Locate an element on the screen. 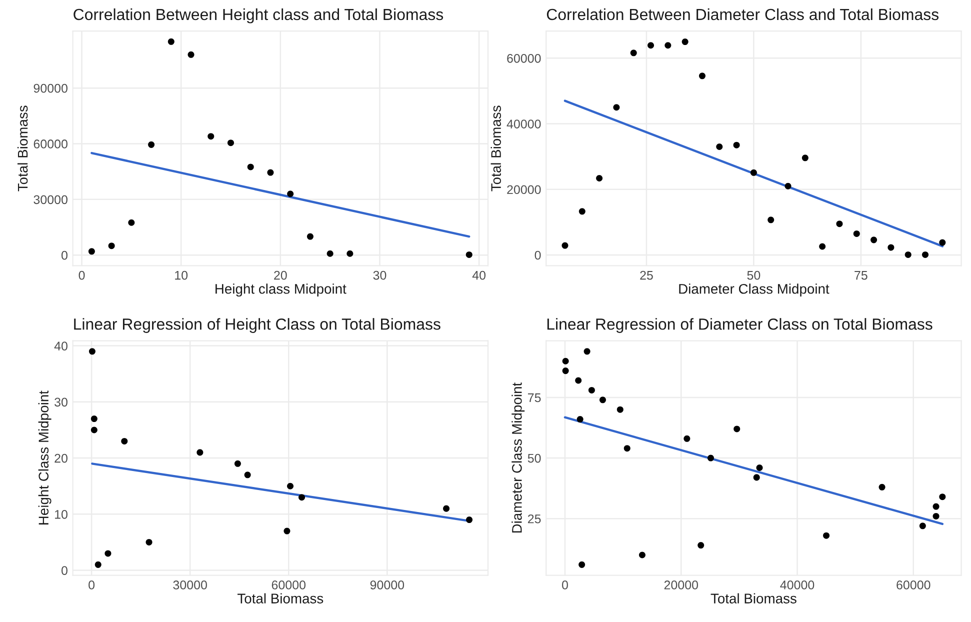 The width and height of the screenshot is (971, 622). y-tick-label: 40 is located at coordinates (61, 346).